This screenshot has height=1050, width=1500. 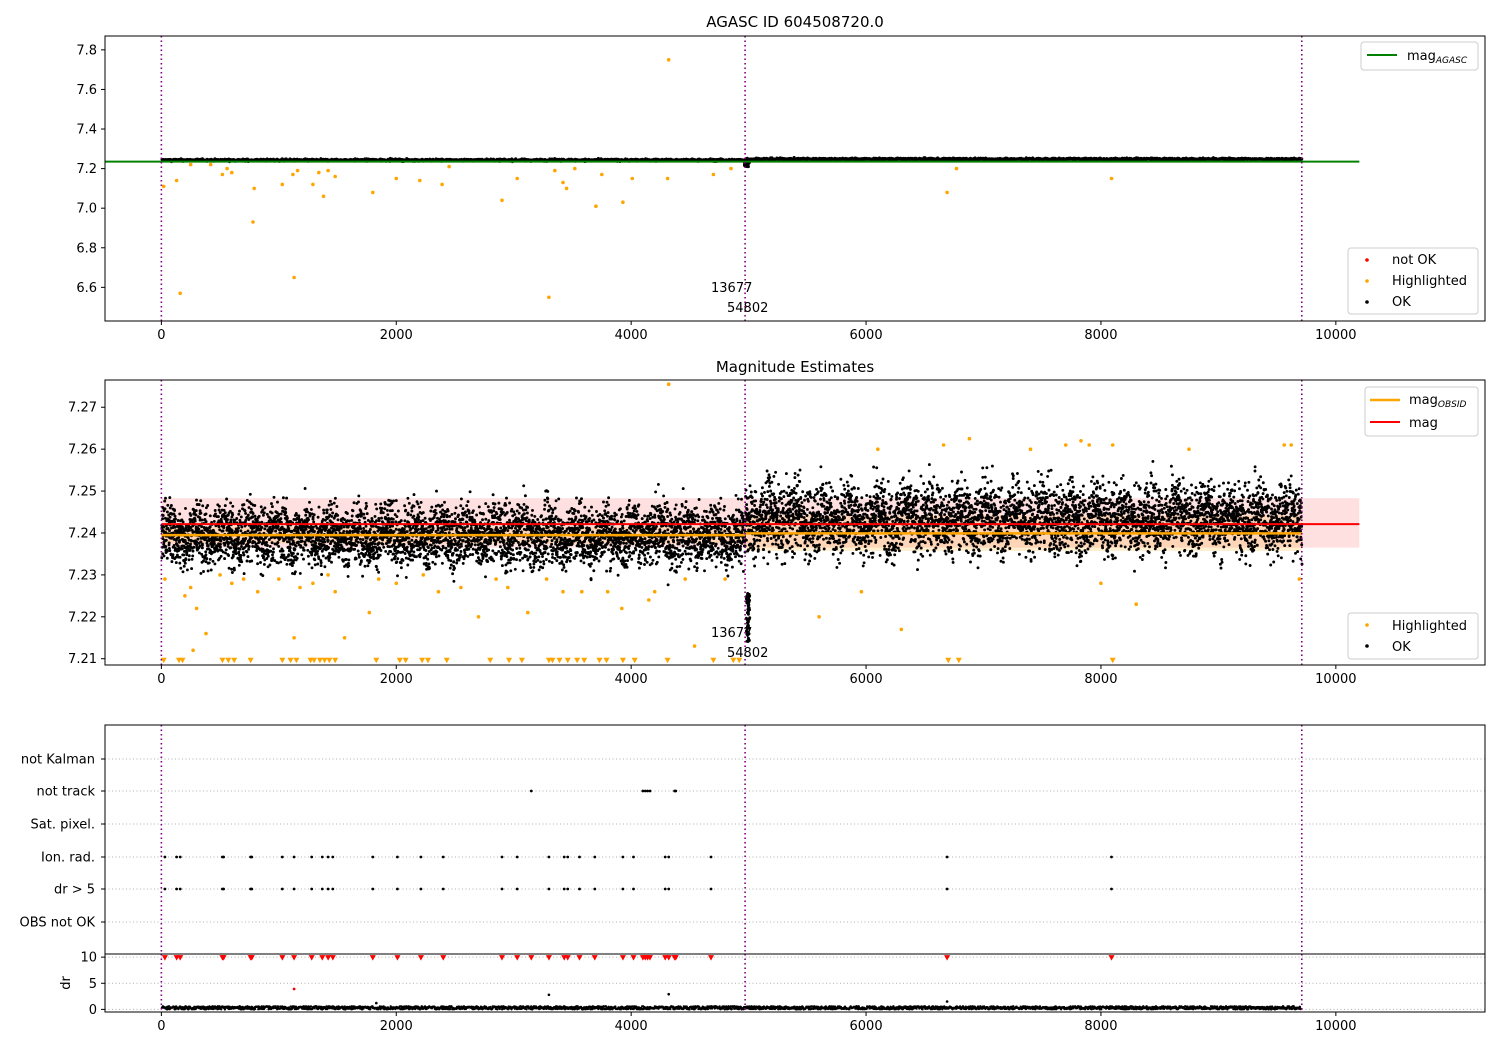 What do you see at coordinates (86, 50) in the screenshot?
I see `y-tick-label: 7.8` at bounding box center [86, 50].